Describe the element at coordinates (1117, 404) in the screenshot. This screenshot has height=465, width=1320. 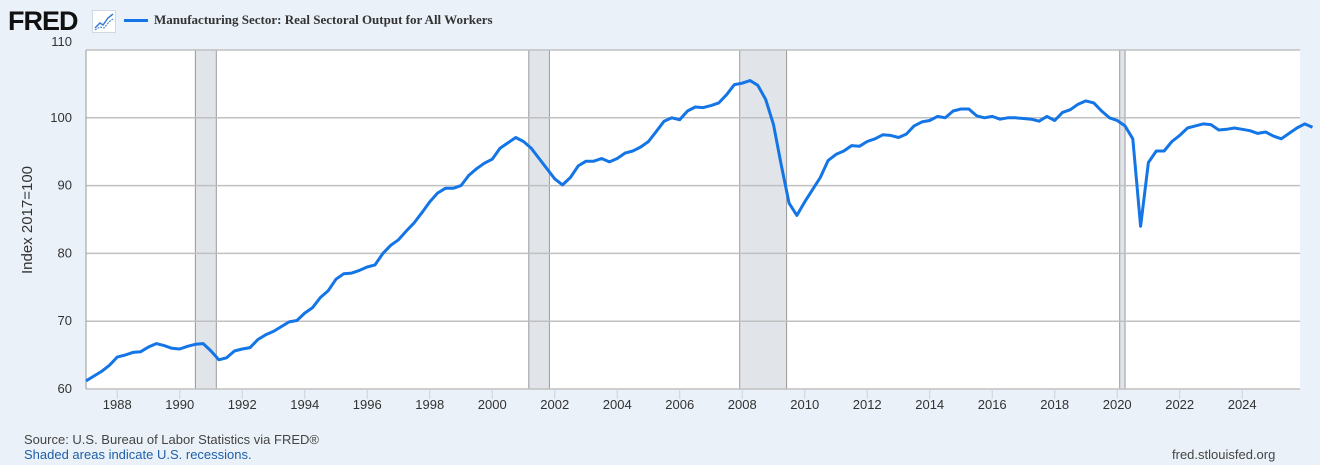
I see `x-tick-label: 2020` at that location.